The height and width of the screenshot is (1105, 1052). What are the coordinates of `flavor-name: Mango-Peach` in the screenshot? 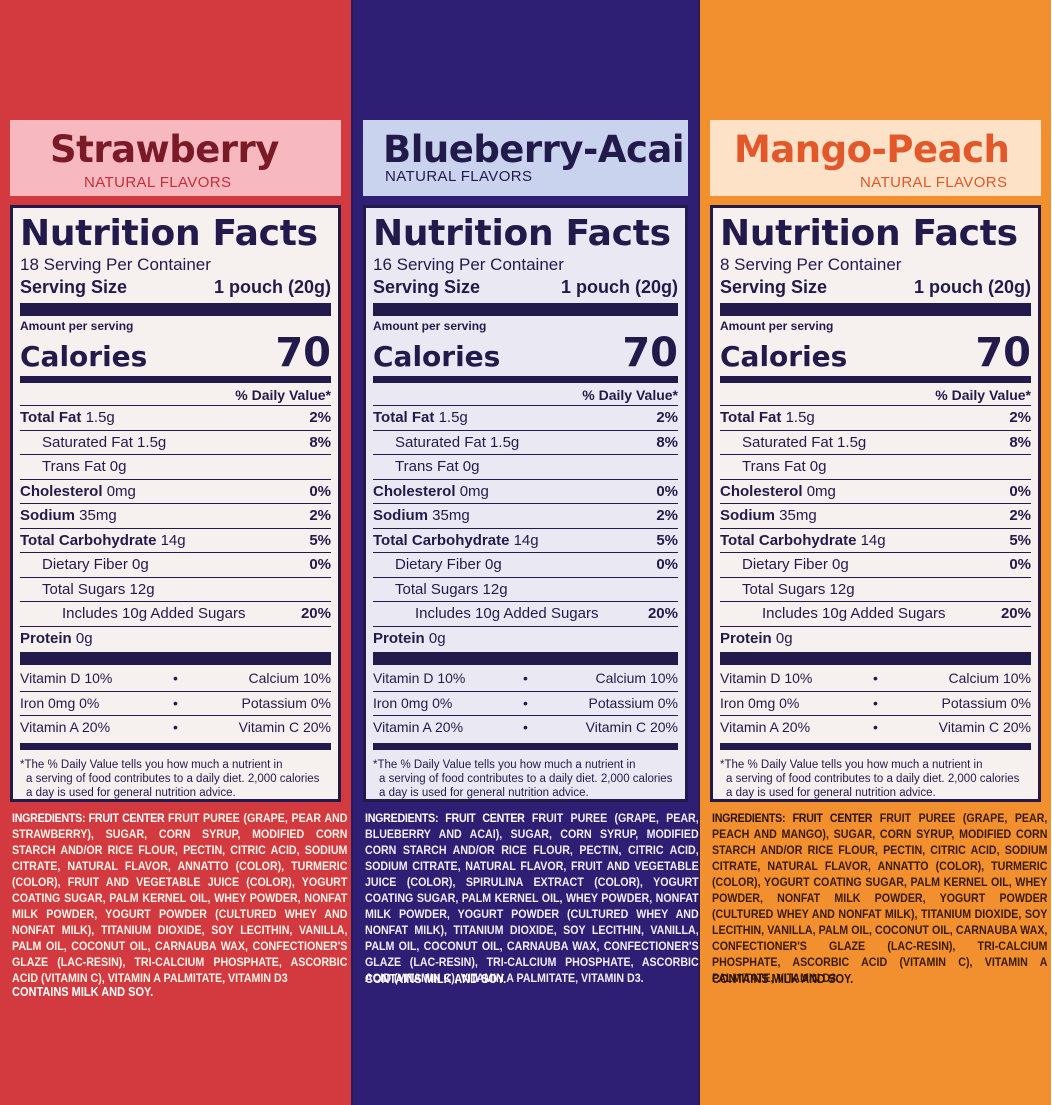 It's located at (872, 149).